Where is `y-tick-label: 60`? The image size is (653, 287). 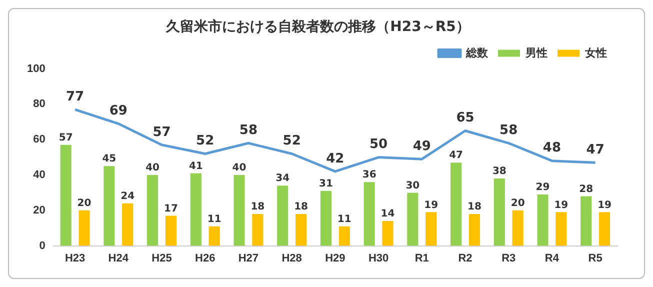 y-tick-label: 60 is located at coordinates (39, 140).